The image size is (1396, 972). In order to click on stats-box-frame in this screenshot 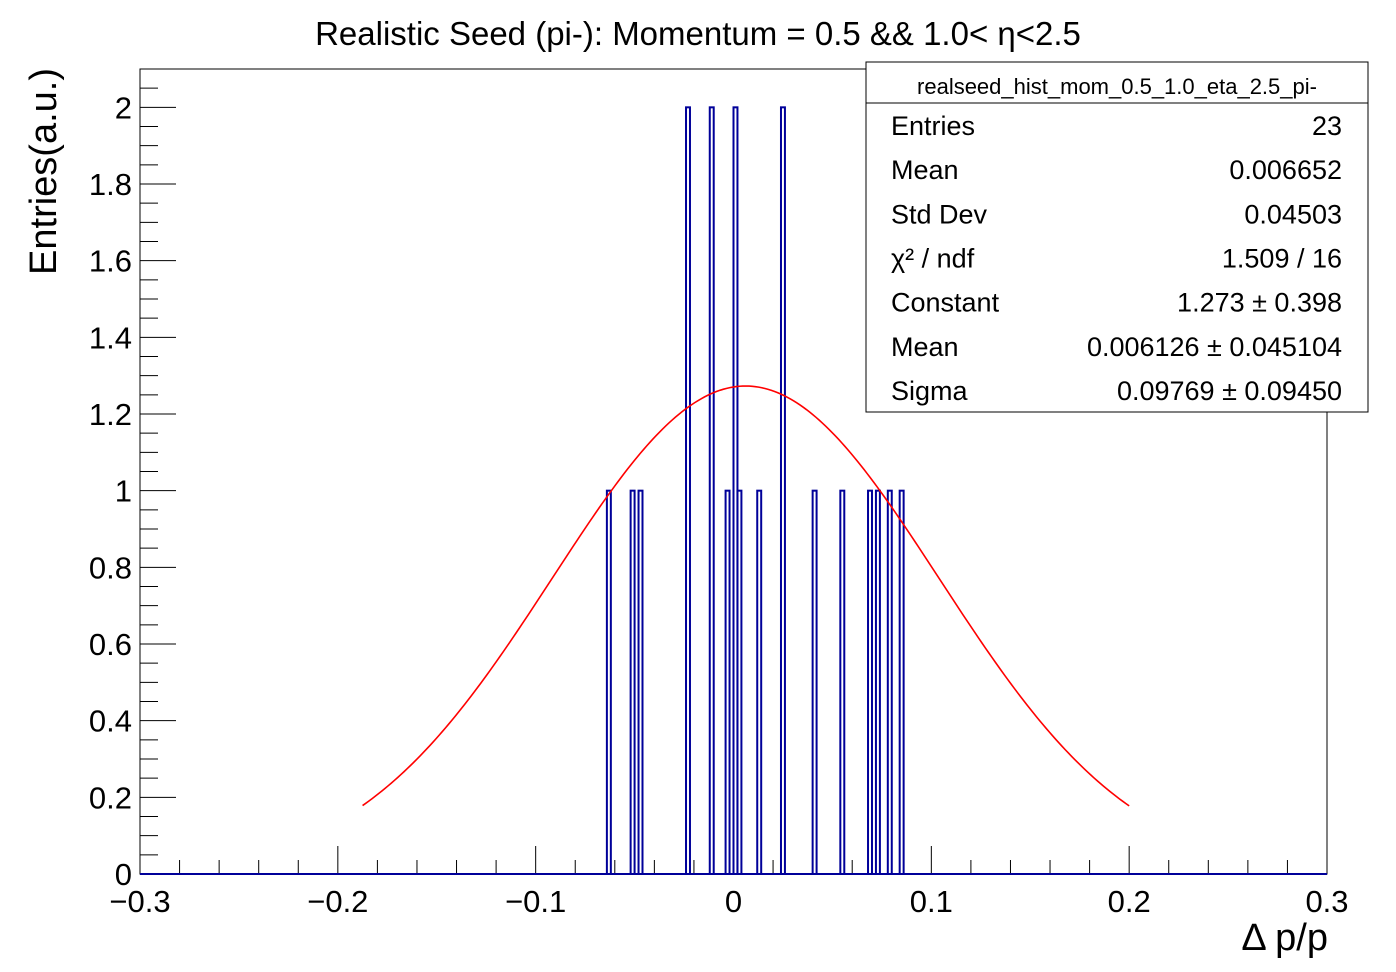, I will do `click(1117, 237)`.